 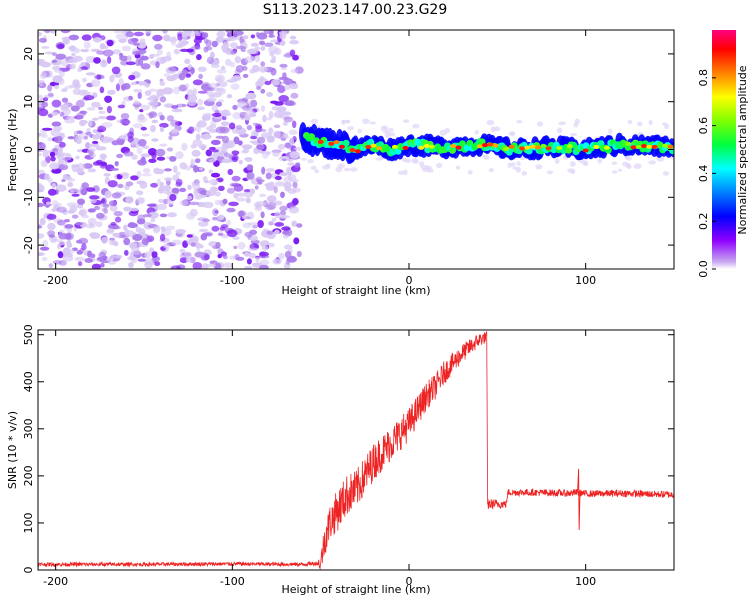 I want to click on colorbar-tick-label: 0.4, so click(x=703, y=174).